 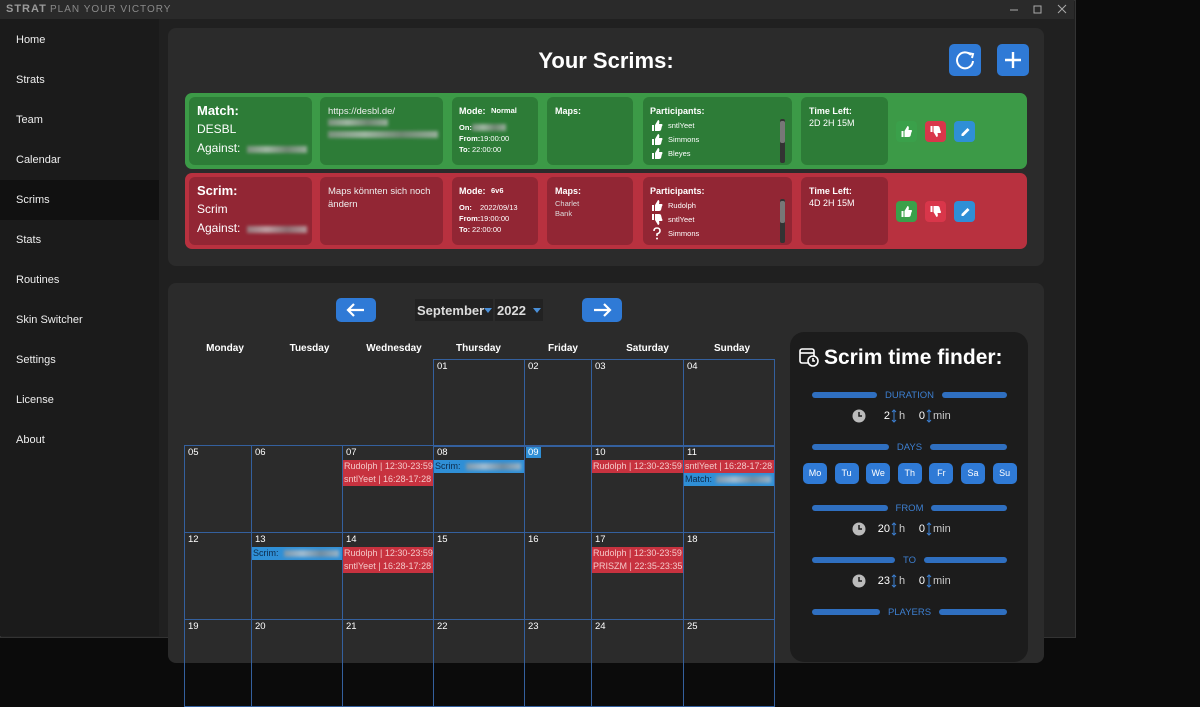 What do you see at coordinates (1013, 60) in the screenshot?
I see `add-button` at bounding box center [1013, 60].